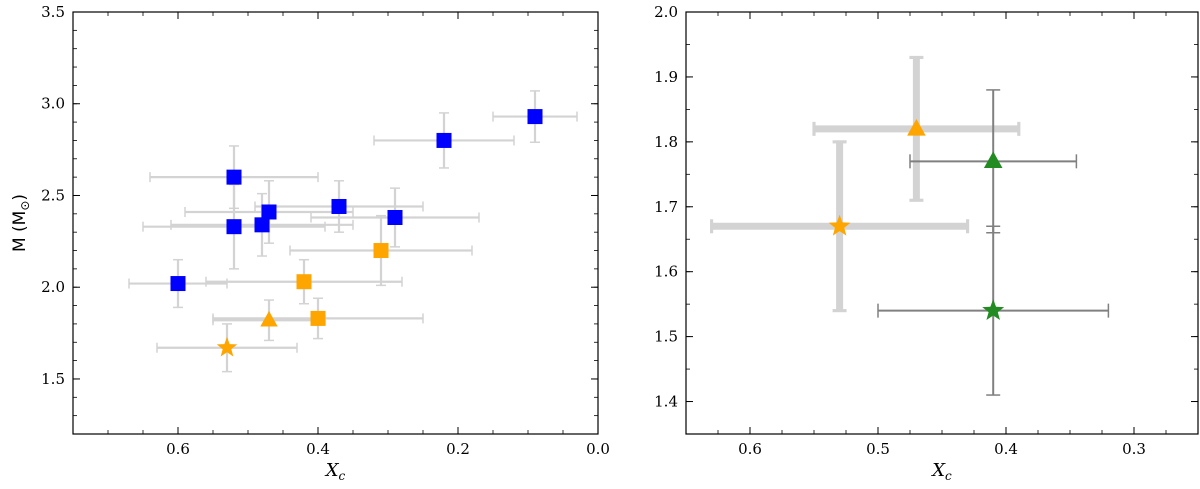 Image resolution: width=1200 pixels, height=489 pixels. I want to click on y-tick-label: 1.9, so click(666, 77).